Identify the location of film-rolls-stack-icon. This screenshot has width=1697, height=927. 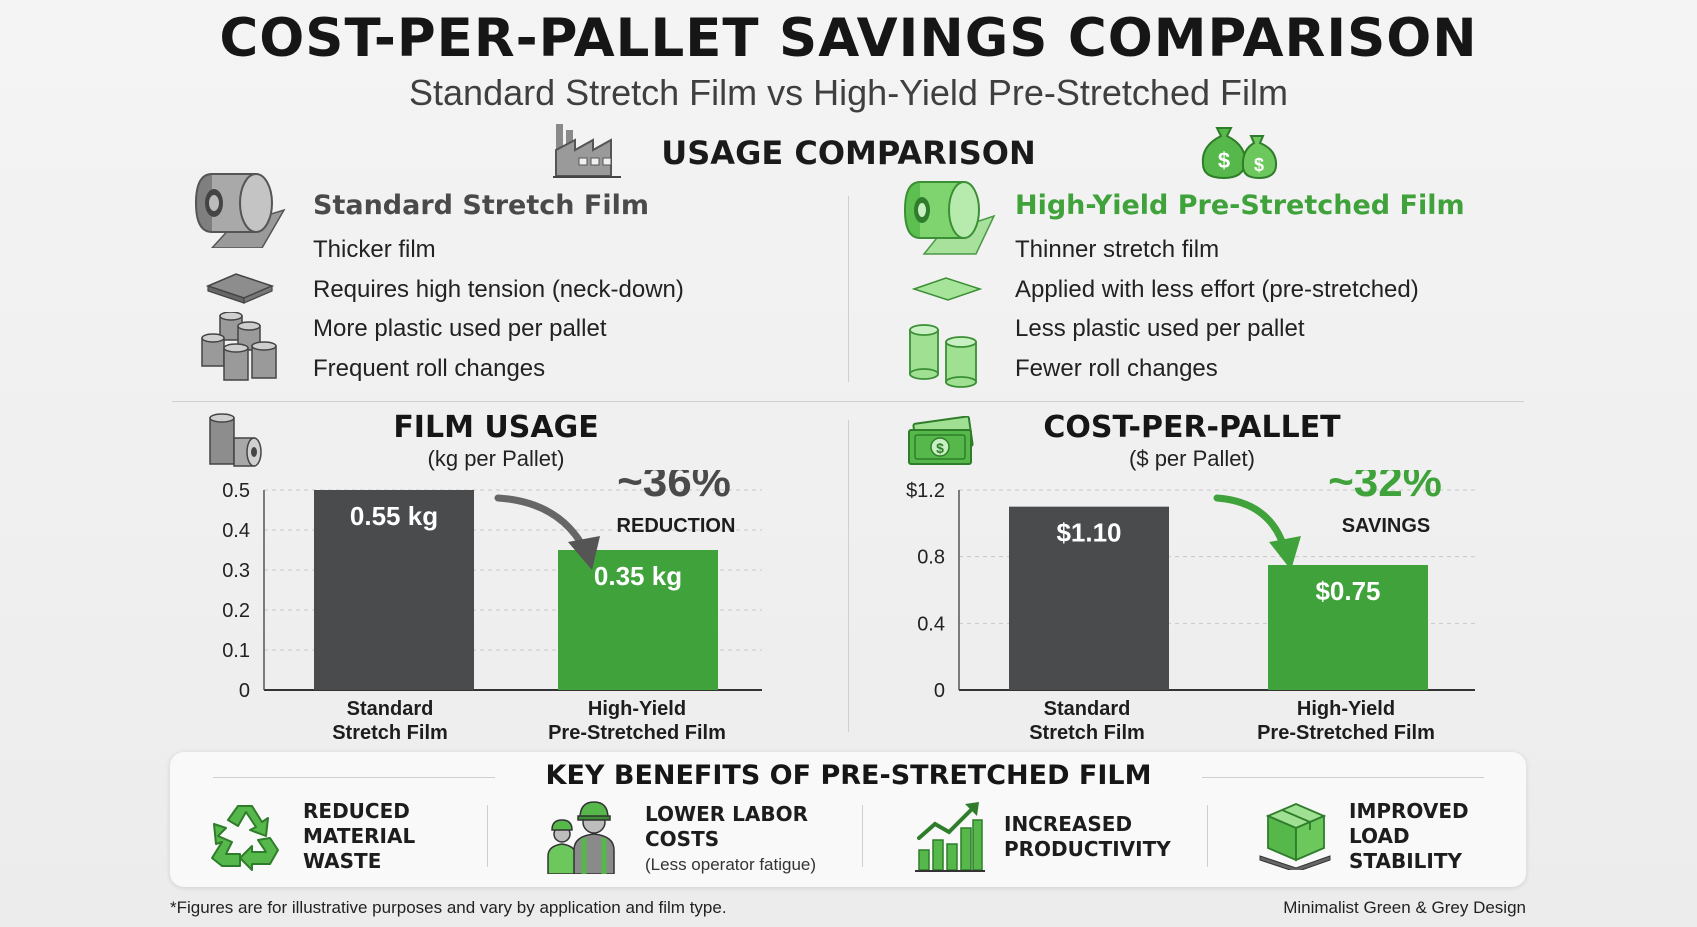
(239, 346).